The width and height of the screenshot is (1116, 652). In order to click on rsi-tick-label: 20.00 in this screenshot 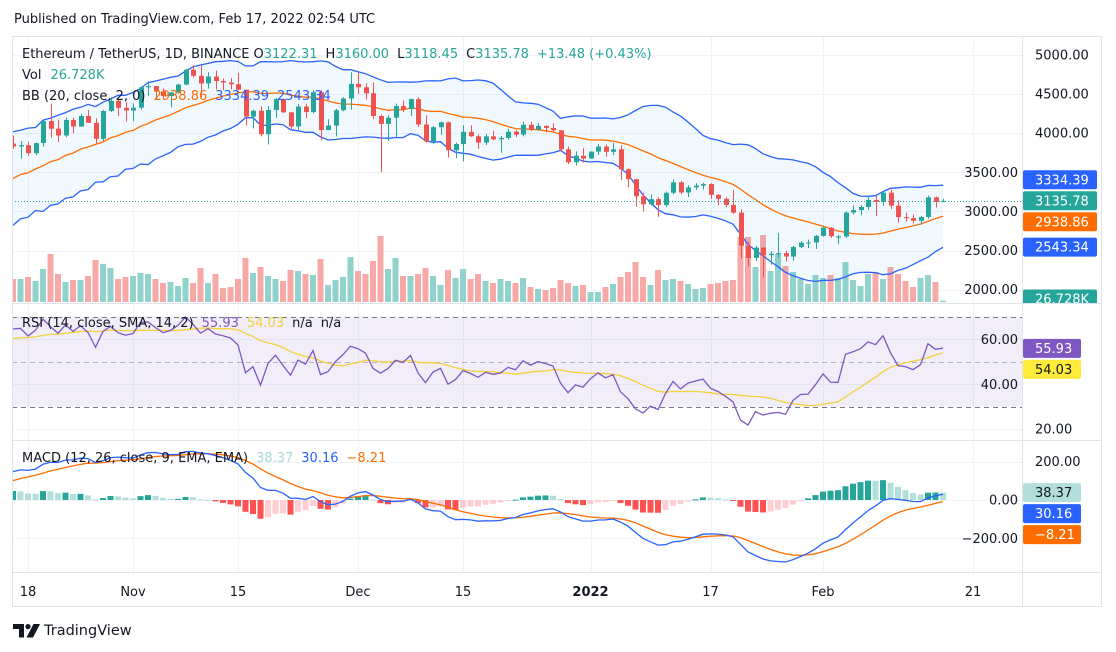, I will do `click(1053, 430)`.